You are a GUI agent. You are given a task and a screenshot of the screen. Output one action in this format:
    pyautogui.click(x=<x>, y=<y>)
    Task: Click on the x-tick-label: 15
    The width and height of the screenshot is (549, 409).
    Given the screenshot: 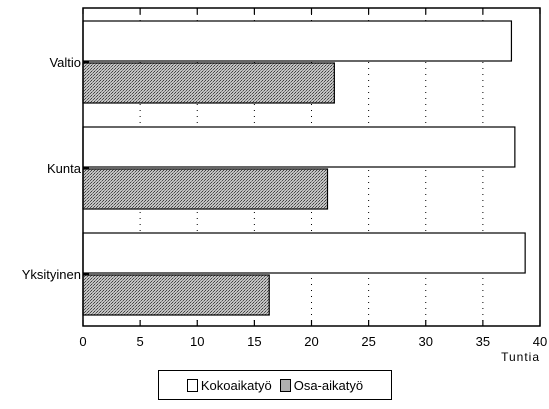 What is the action you would take?
    pyautogui.click(x=254, y=341)
    